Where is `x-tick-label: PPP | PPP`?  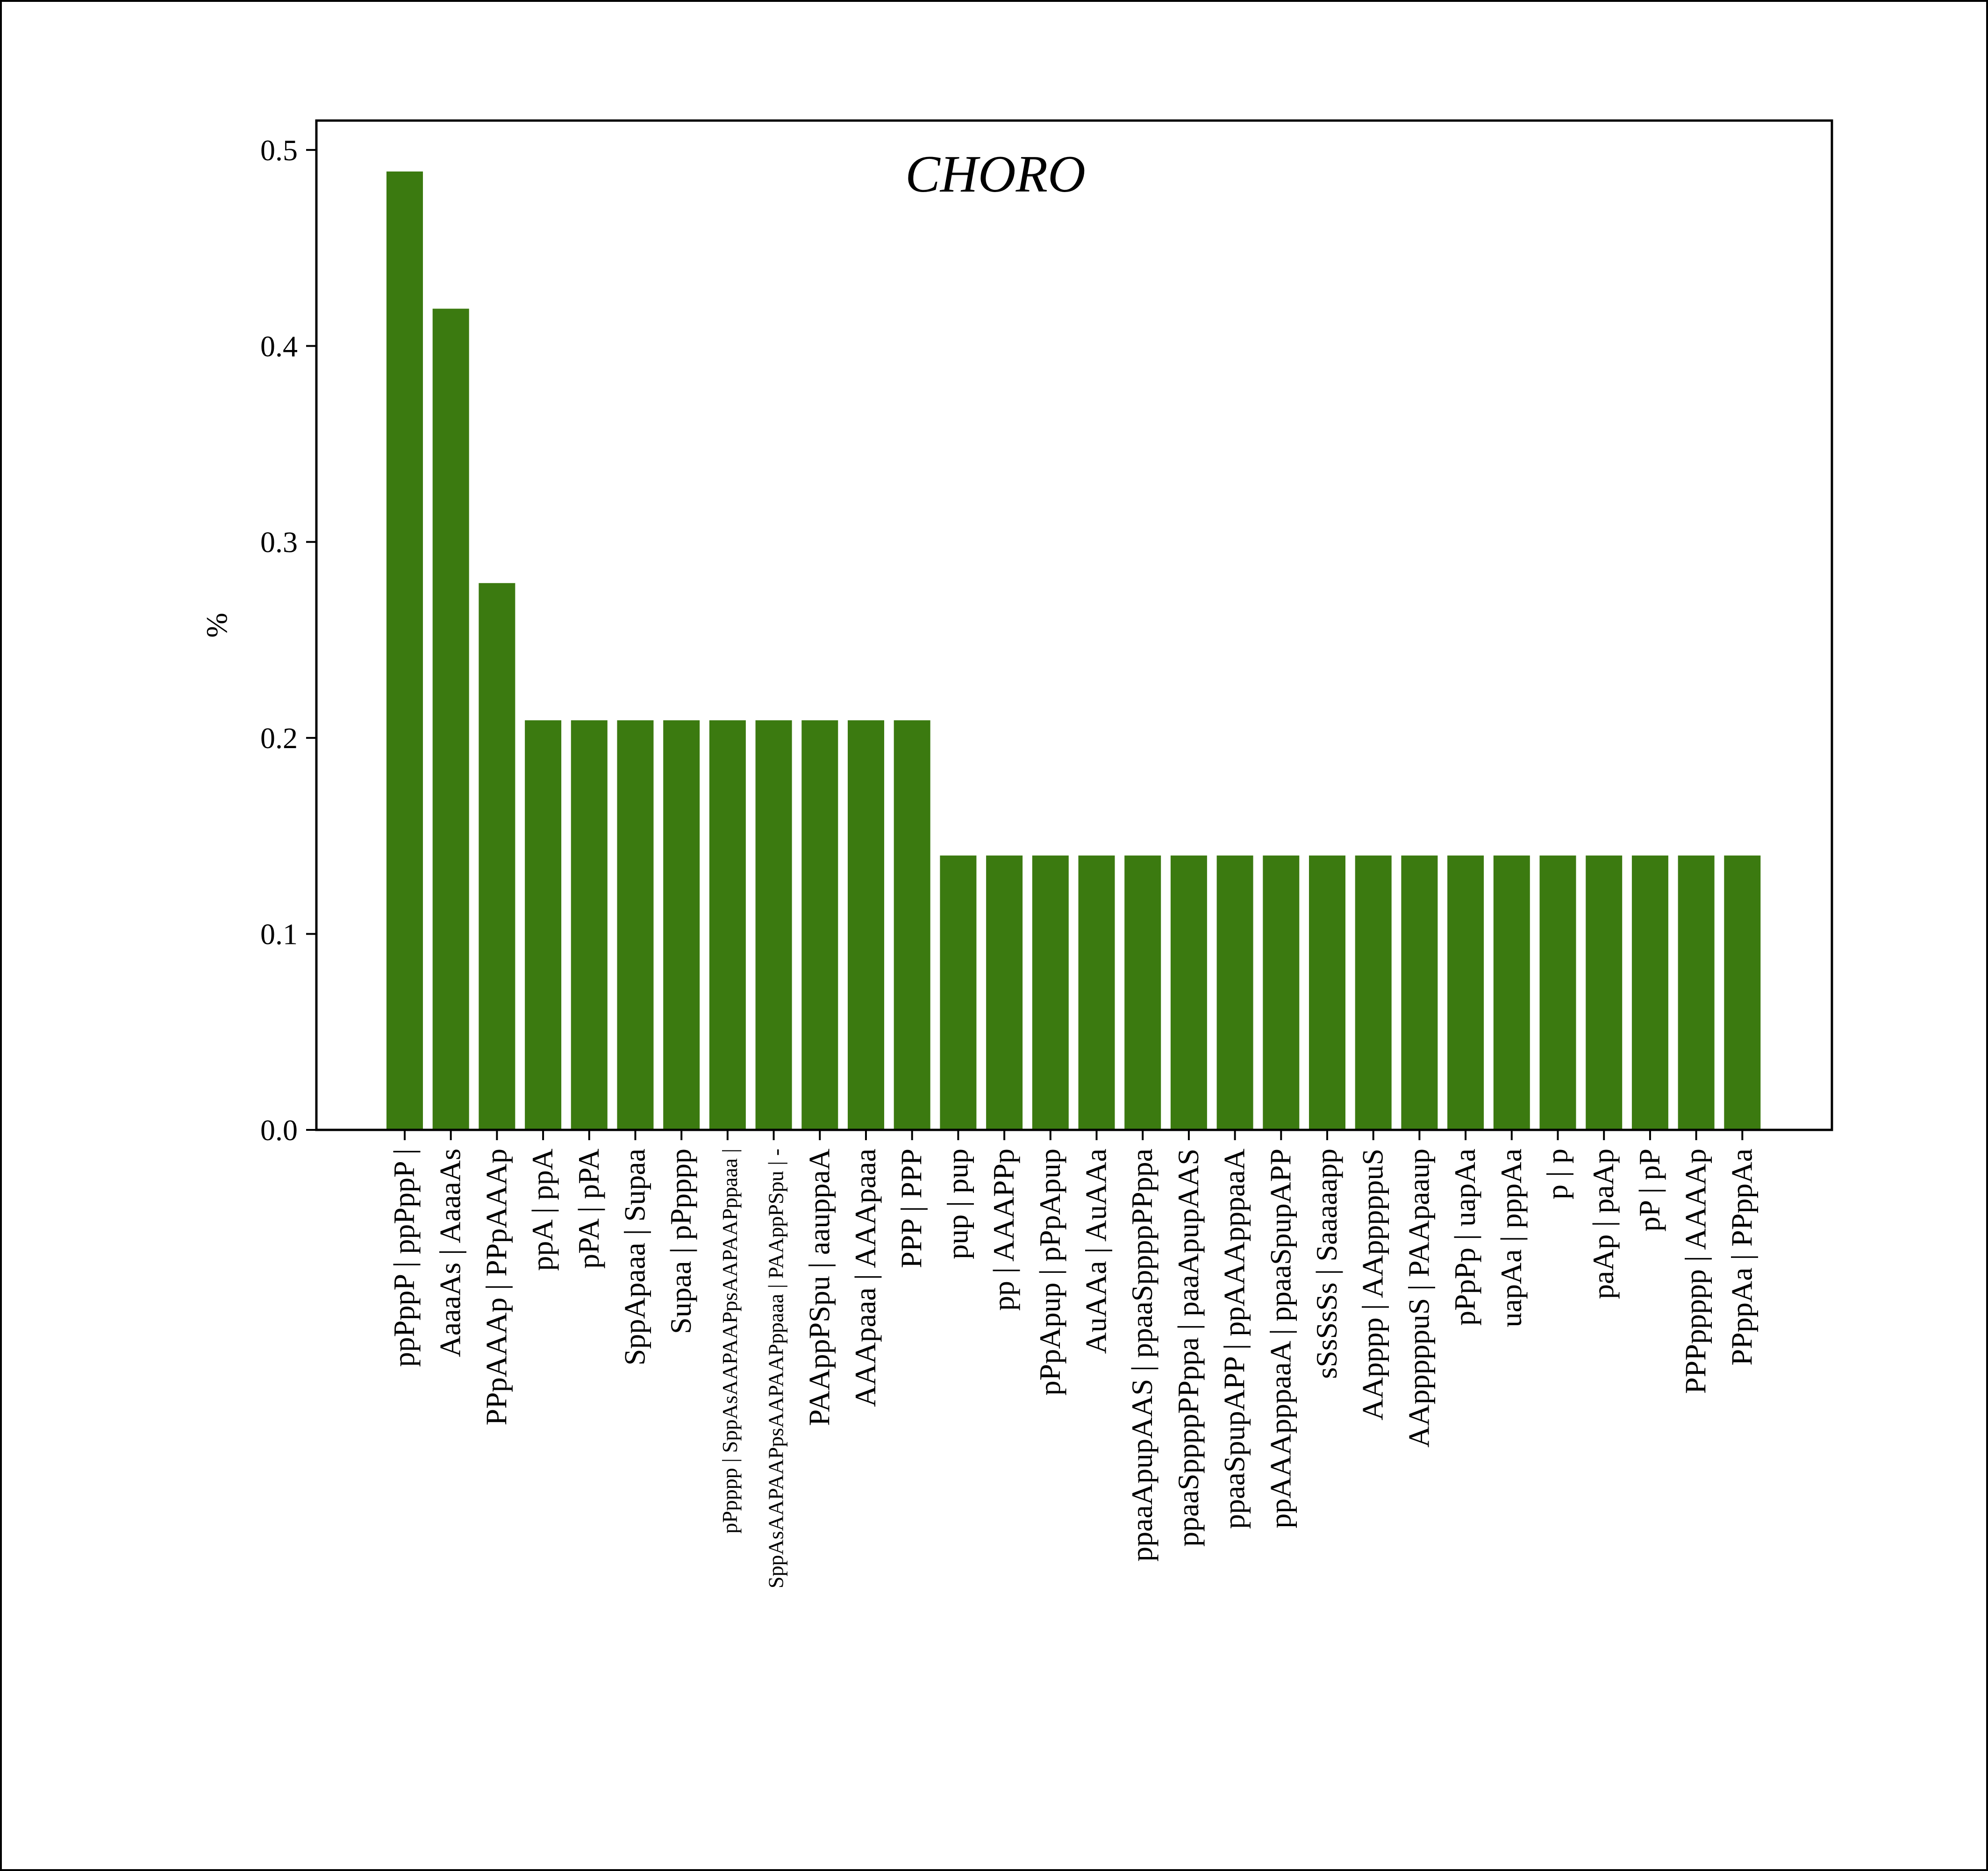
x-tick-label: PPP | PPP is located at coordinates (911, 1208).